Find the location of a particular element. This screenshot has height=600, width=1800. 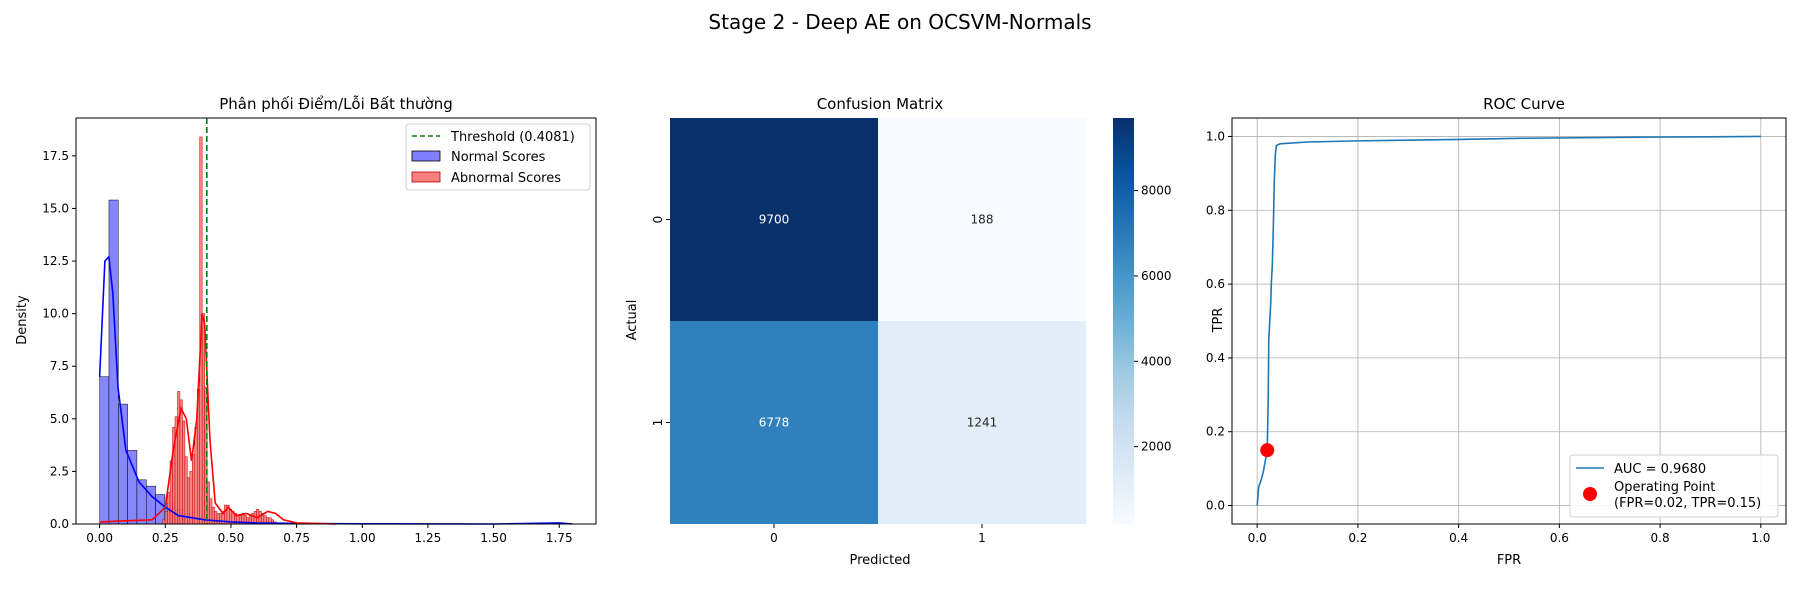

histogram-ylabel: Density is located at coordinates (22, 320).